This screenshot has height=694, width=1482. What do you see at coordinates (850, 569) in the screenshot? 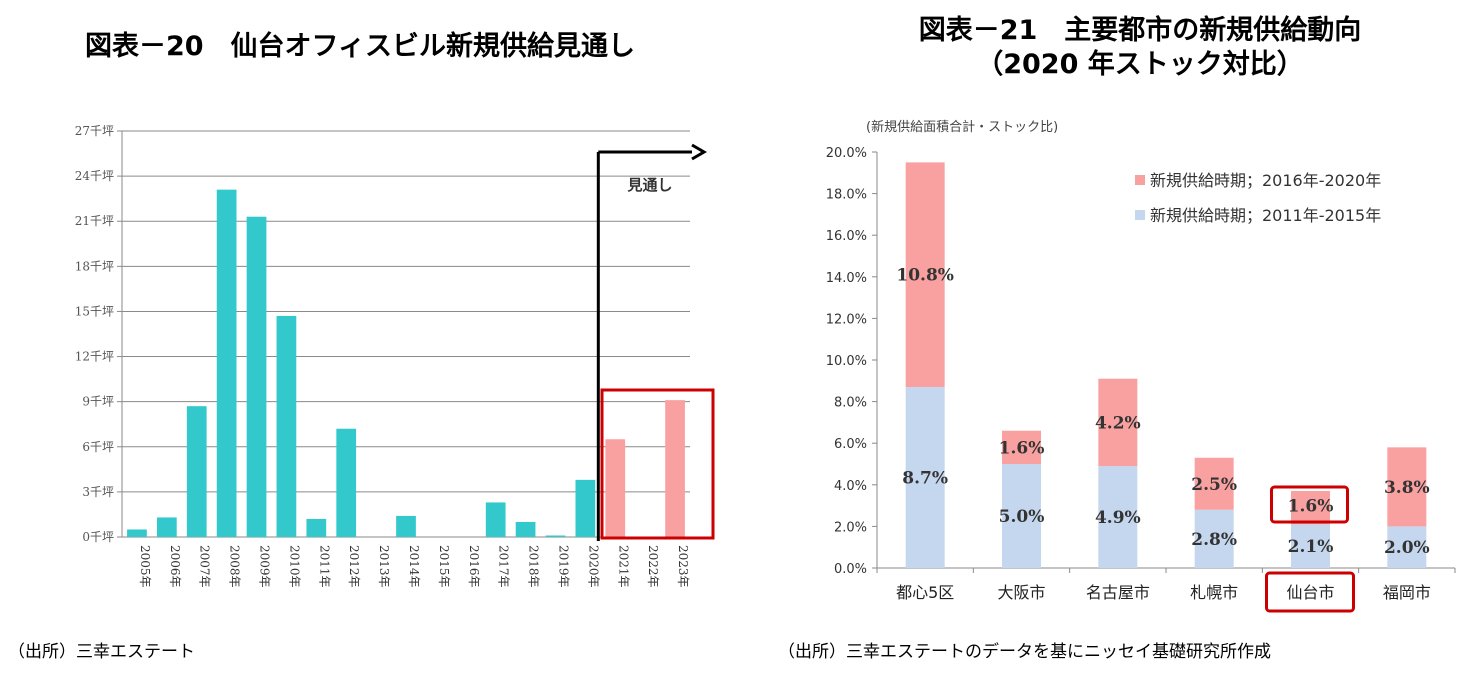
I see `y-tick-label: 0.0%` at bounding box center [850, 569].